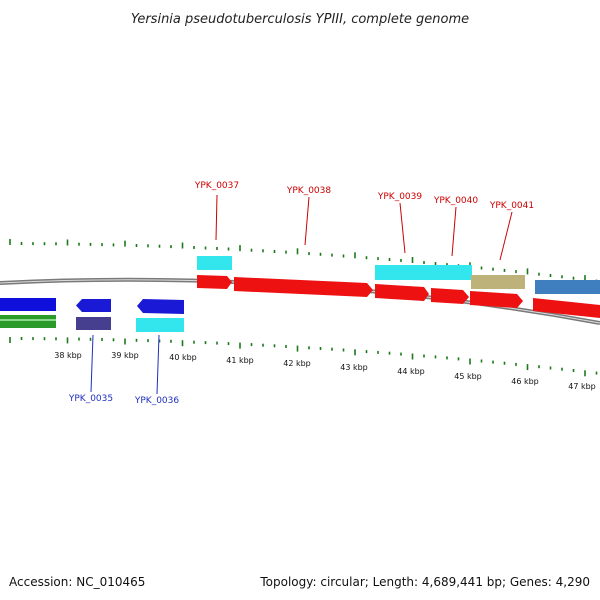 This screenshot has width=600, height=600. What do you see at coordinates (183, 357) in the screenshot?
I see `kbp-label: 40 kbp` at bounding box center [183, 357].